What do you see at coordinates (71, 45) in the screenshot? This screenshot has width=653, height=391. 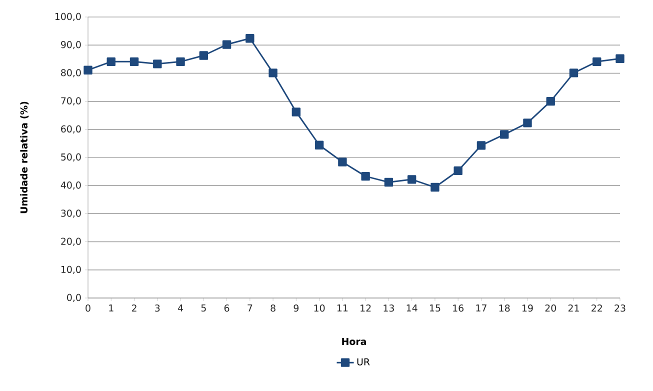 I see `y-tick-label: 90,0` at bounding box center [71, 45].